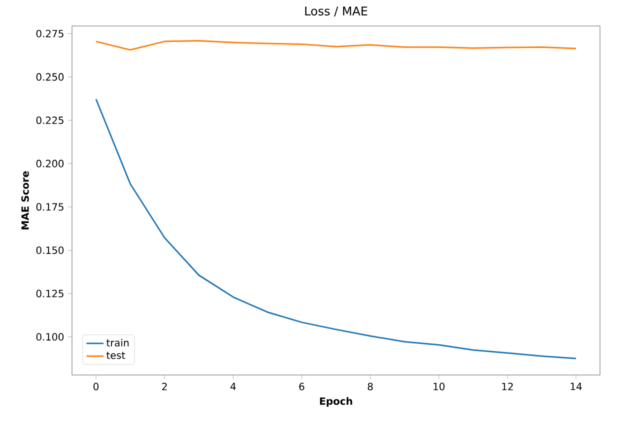  I want to click on y-axis-title: MAE Score, so click(25, 200).